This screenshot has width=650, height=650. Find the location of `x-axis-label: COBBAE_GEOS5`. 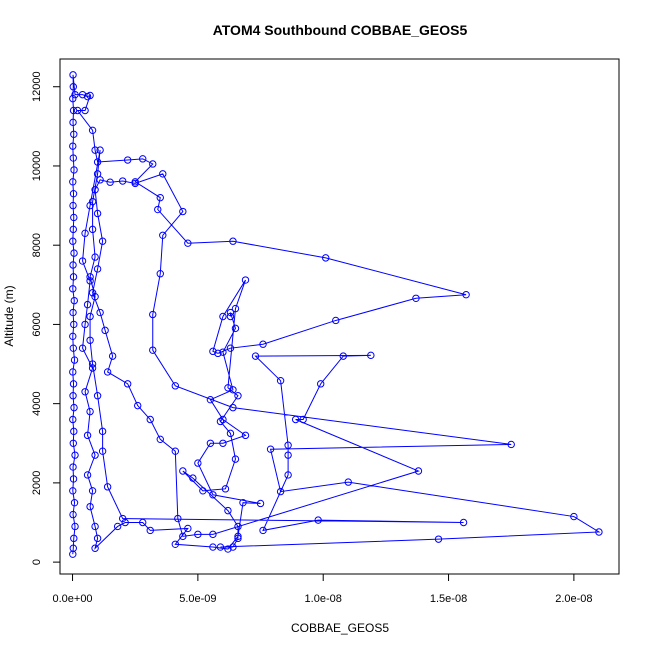

x-axis-label: COBBAE_GEOS5 is located at coordinates (340, 628).